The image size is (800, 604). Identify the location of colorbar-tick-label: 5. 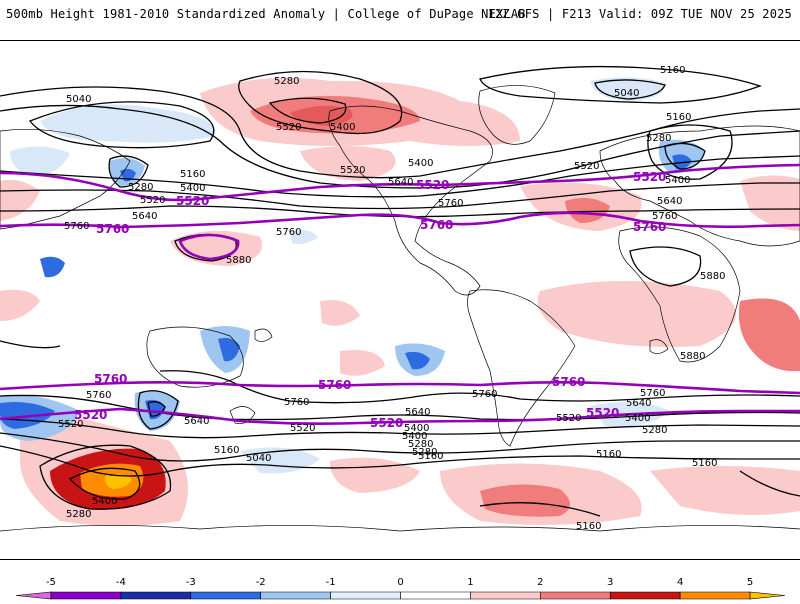
(750, 582).